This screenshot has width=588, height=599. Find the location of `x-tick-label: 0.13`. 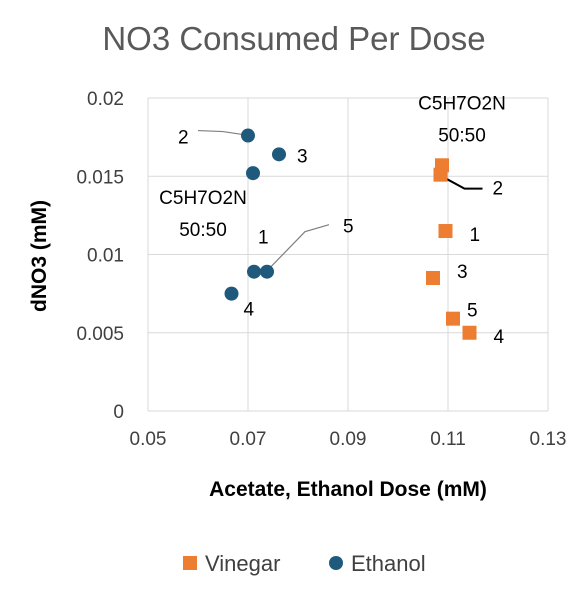

x-tick-label: 0.13 is located at coordinates (548, 439).